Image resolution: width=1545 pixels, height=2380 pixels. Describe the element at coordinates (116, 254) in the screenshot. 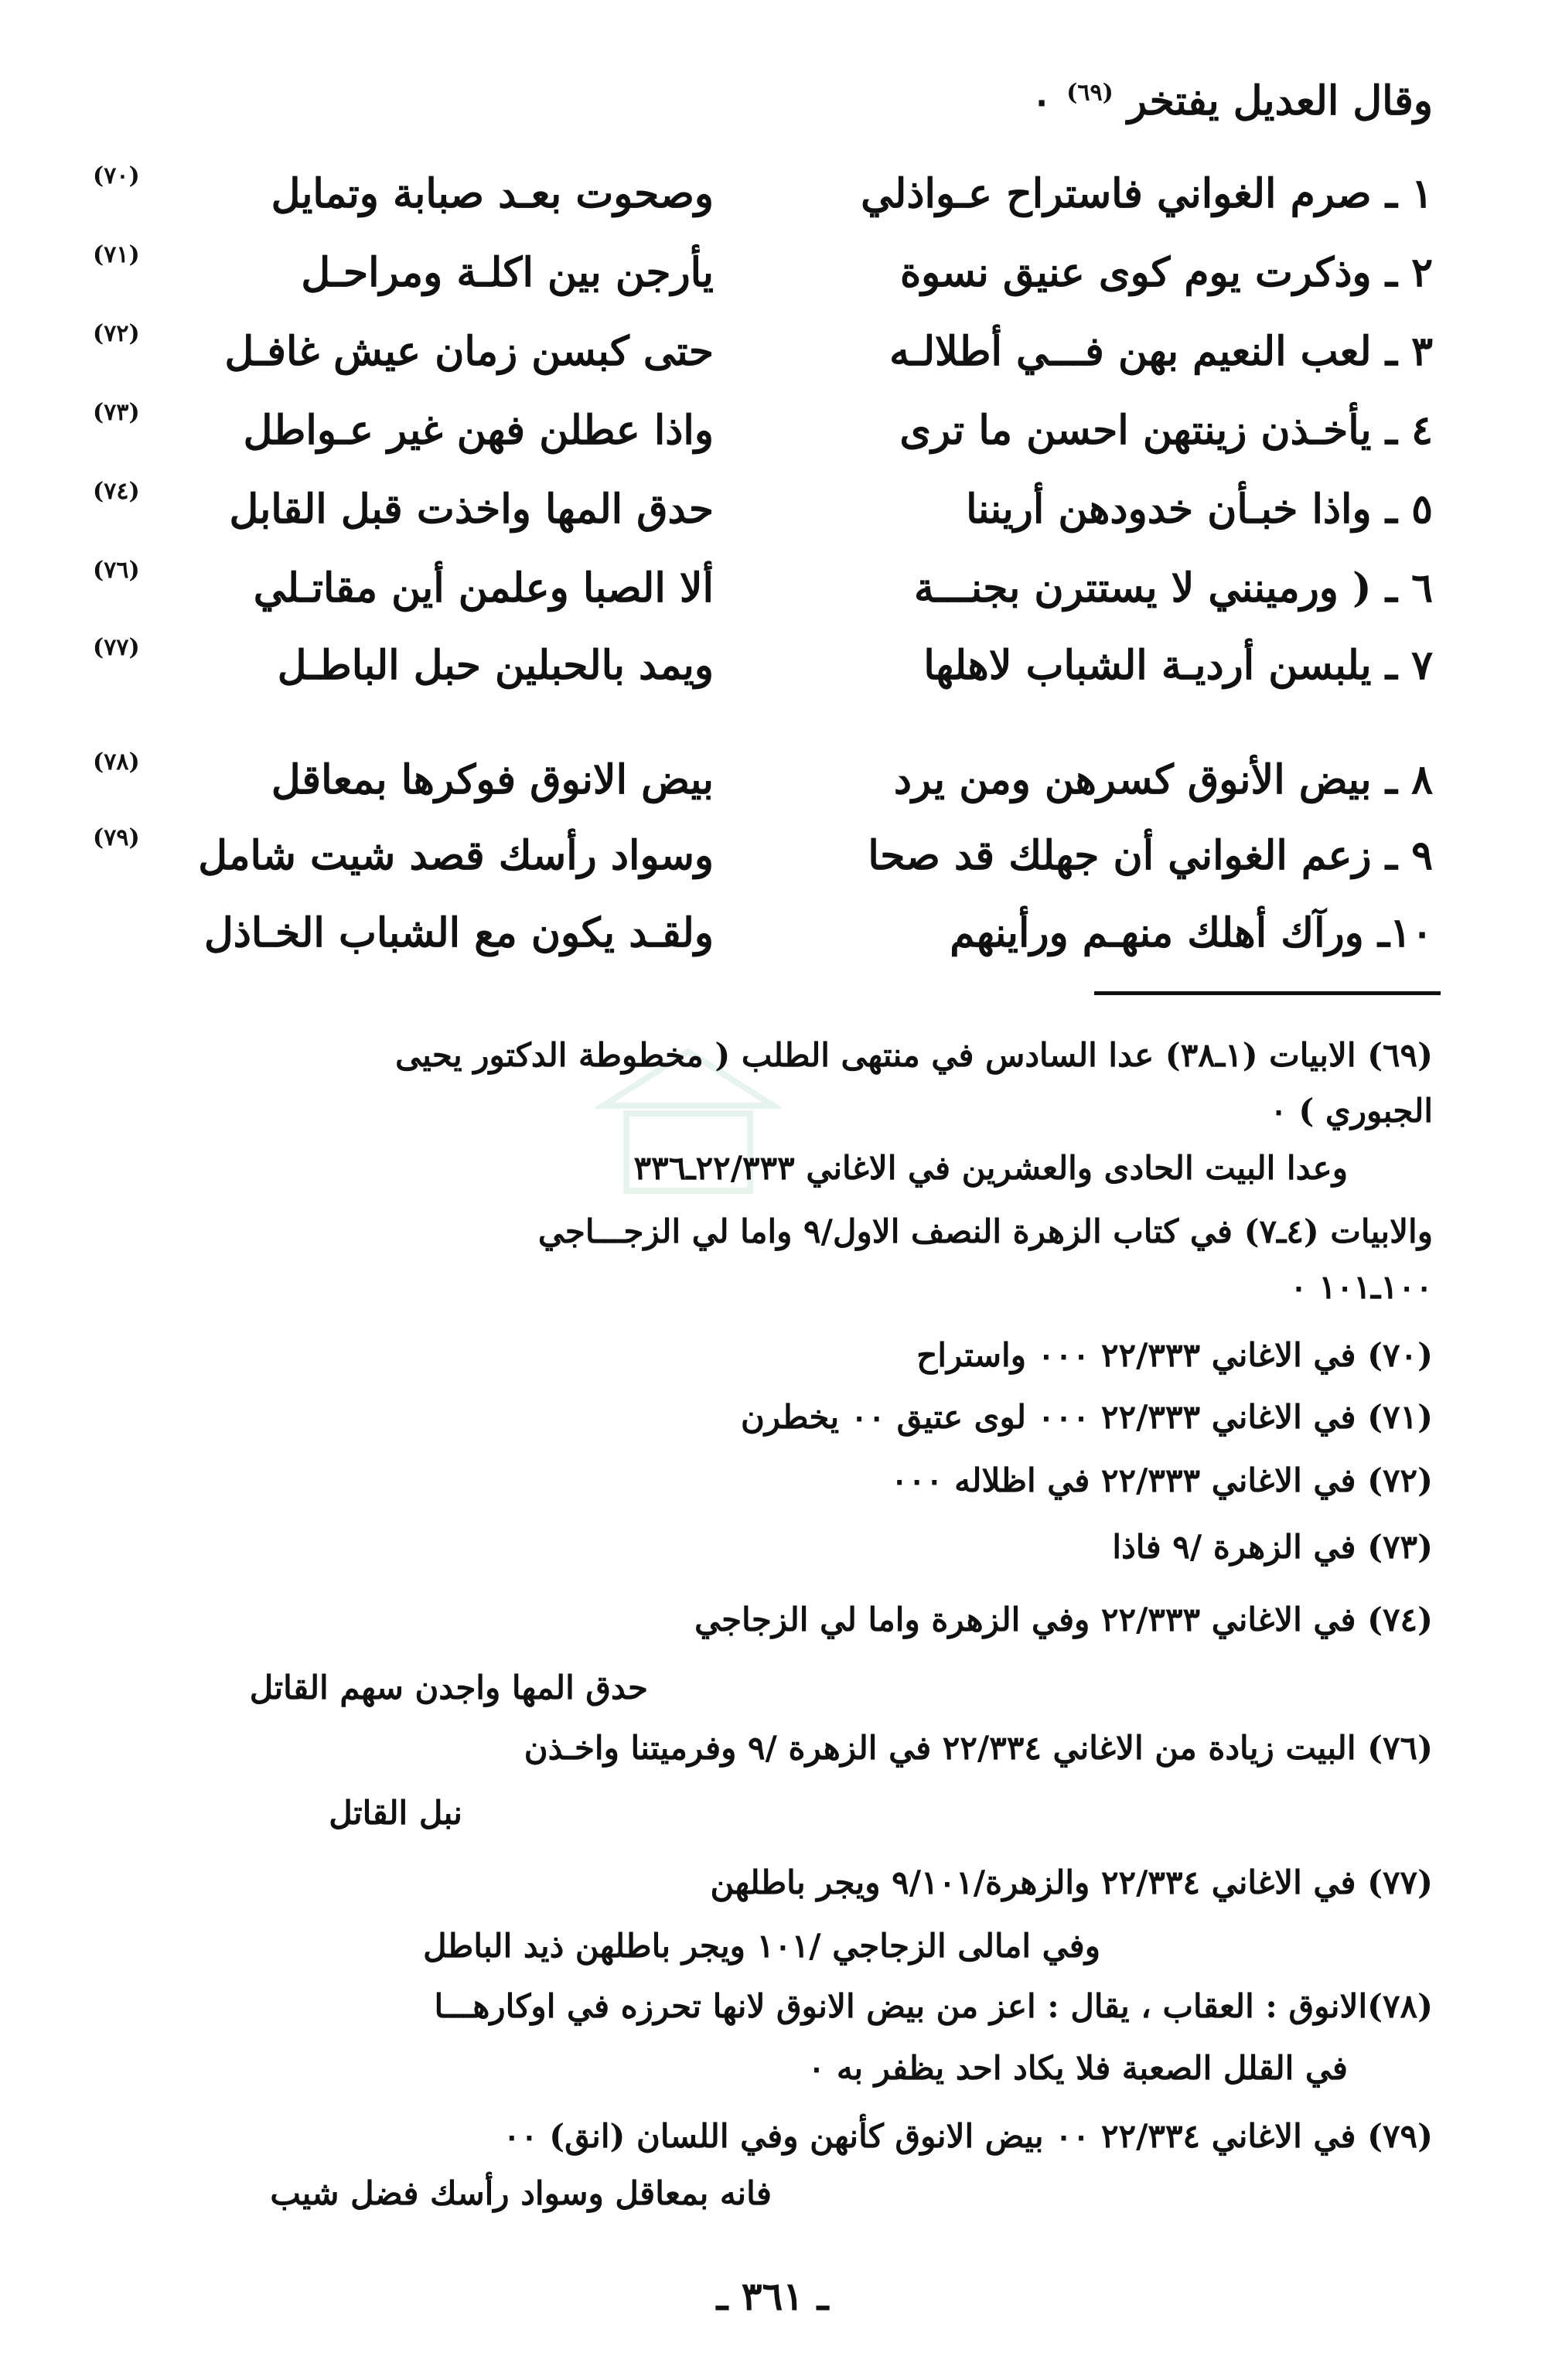

I see `verse-footnote-ref: (٧١)` at that location.